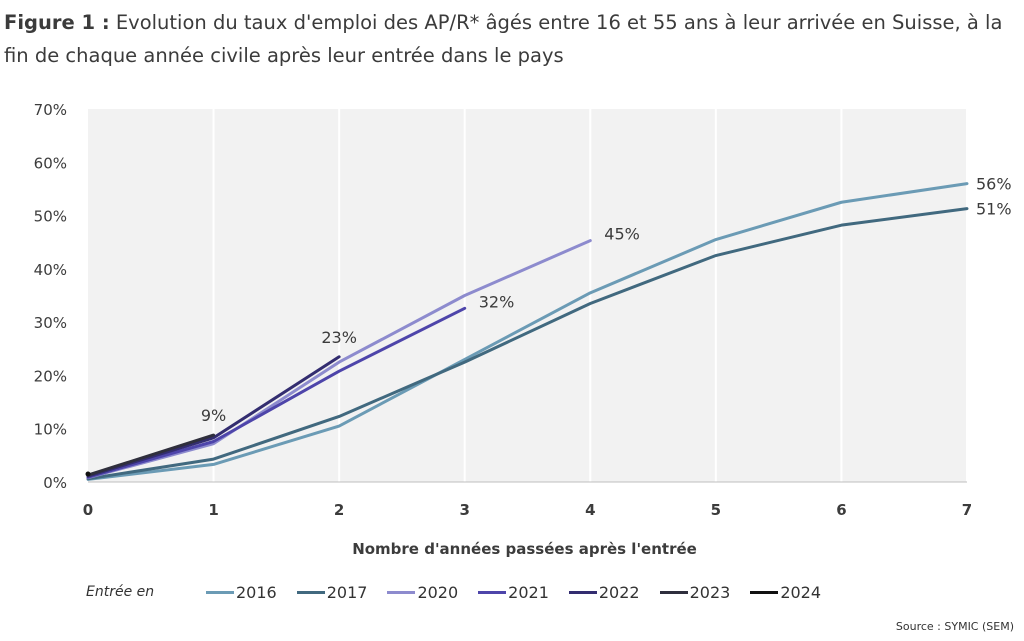 The width and height of the screenshot is (1024, 641). I want to click on y-tick-label: 0%, so click(55, 483).